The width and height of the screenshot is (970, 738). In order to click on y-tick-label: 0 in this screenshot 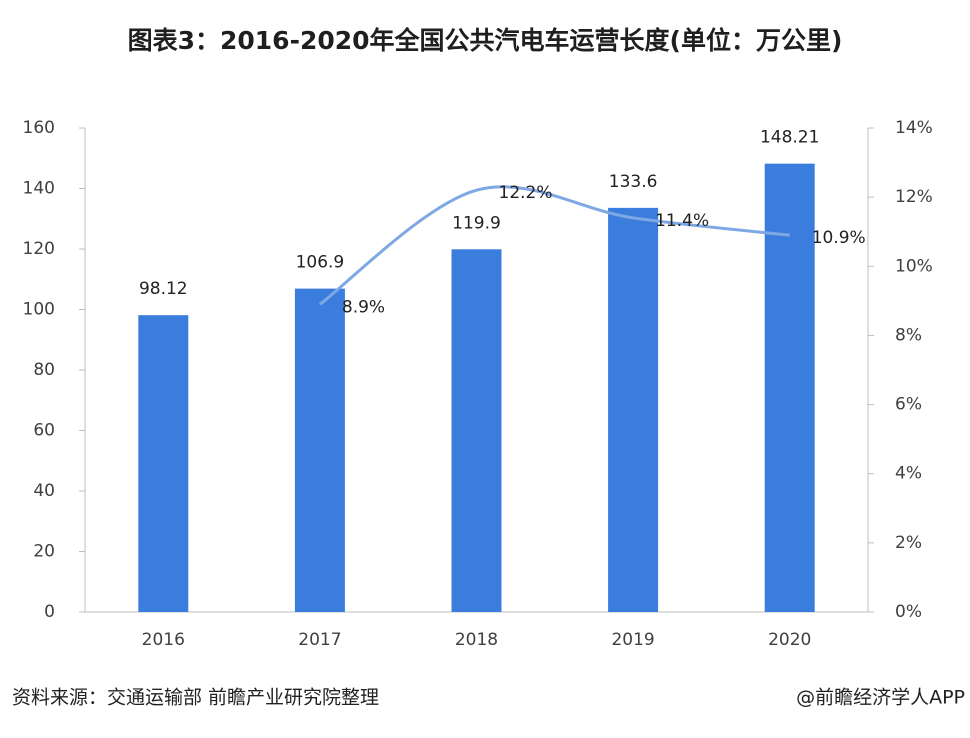, I will do `click(49, 612)`.